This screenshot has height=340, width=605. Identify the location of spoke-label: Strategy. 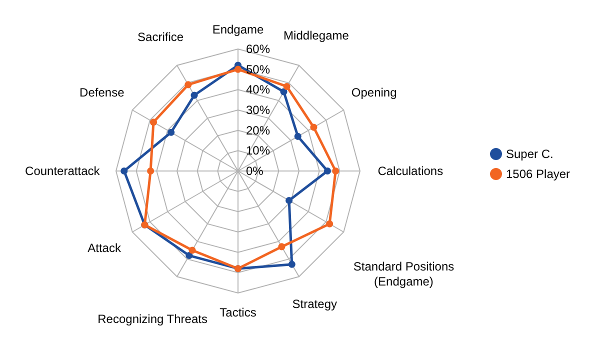
(314, 303).